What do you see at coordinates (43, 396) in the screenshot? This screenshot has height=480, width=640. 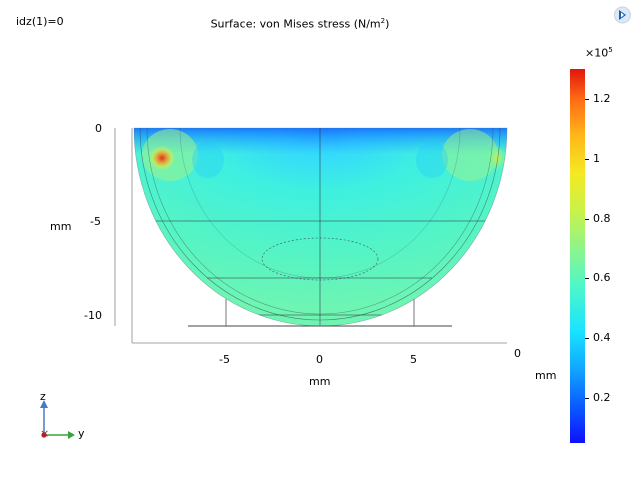 I see `triad-vertical-label: z` at bounding box center [43, 396].